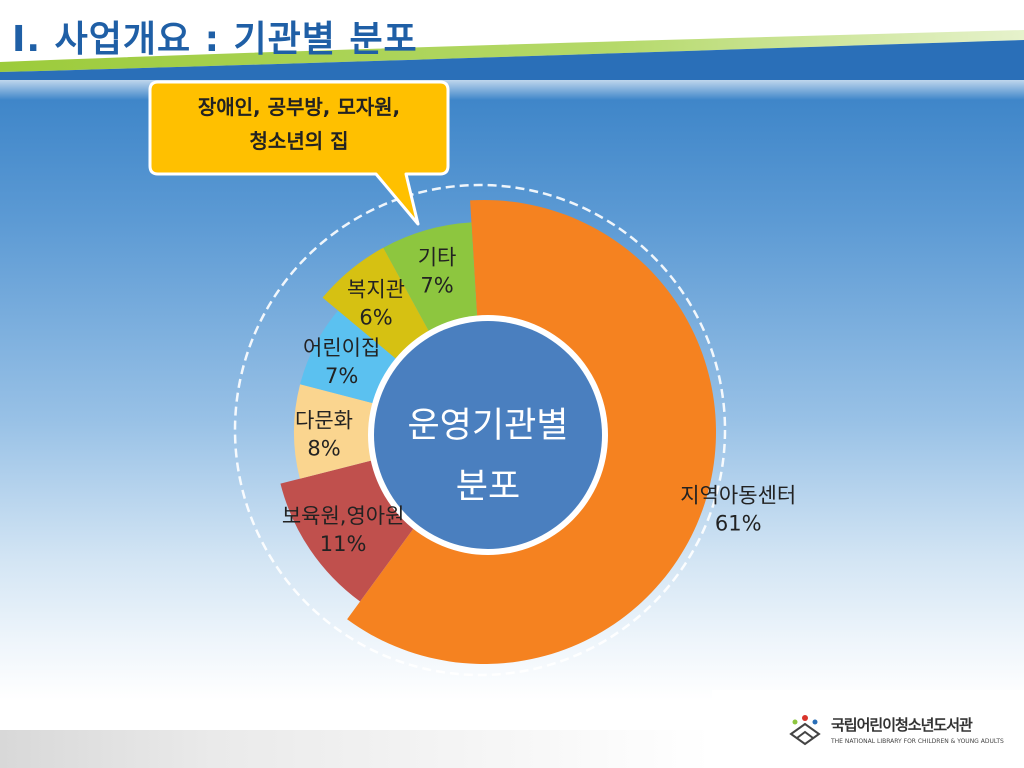 The width and height of the screenshot is (1024, 768). I want to click on slice-name-label: 보육원,영아원, so click(343, 516).